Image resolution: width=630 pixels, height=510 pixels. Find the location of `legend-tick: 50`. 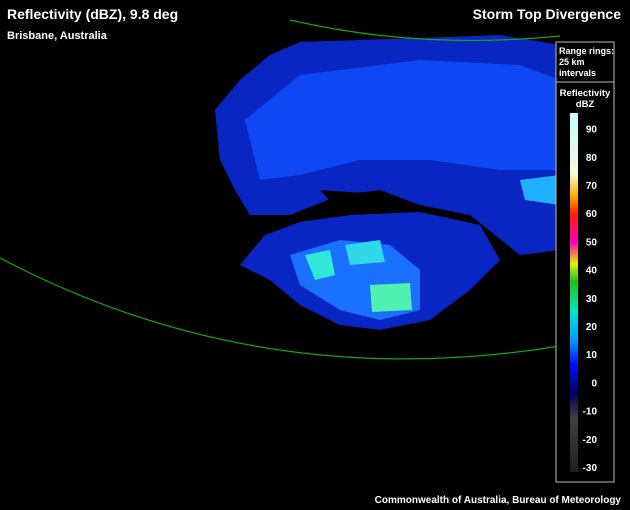

legend-tick: 50 is located at coordinates (592, 242).